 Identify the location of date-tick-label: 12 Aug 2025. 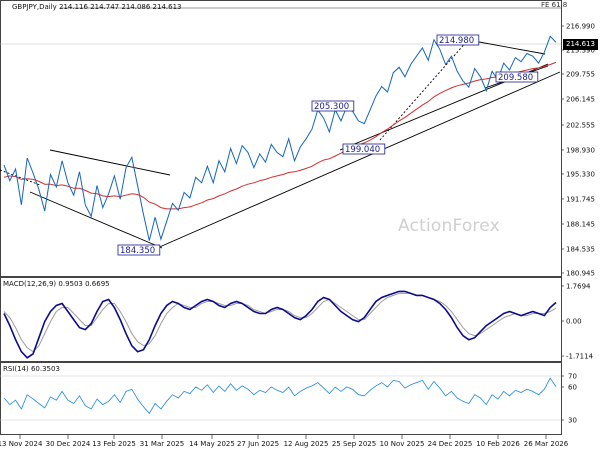
(306, 444).